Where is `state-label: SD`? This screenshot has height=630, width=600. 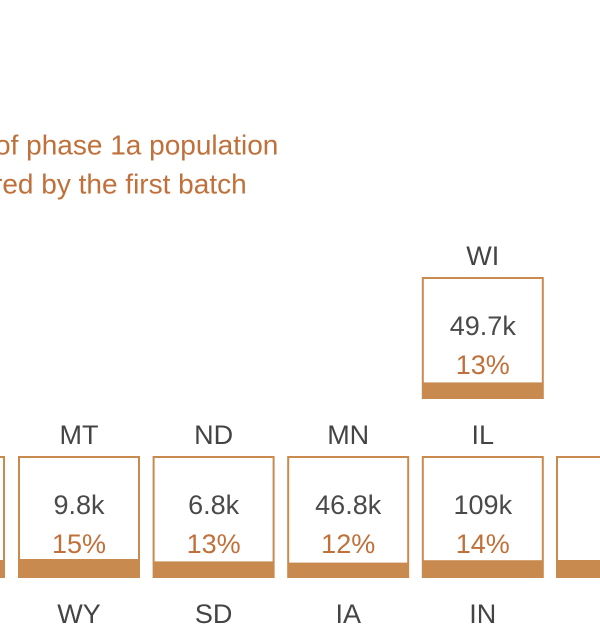 state-label: SD is located at coordinates (214, 614).